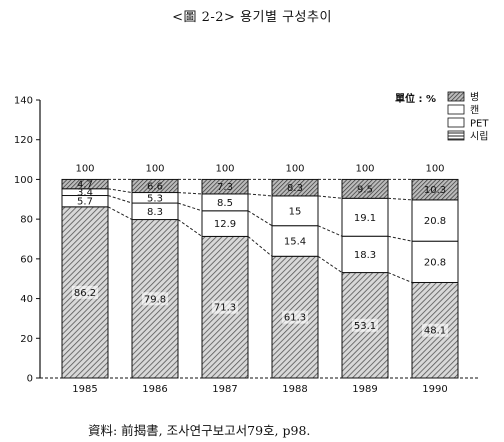  What do you see at coordinates (23, 101) in the screenshot?
I see `y-tick-label: 140` at bounding box center [23, 101].